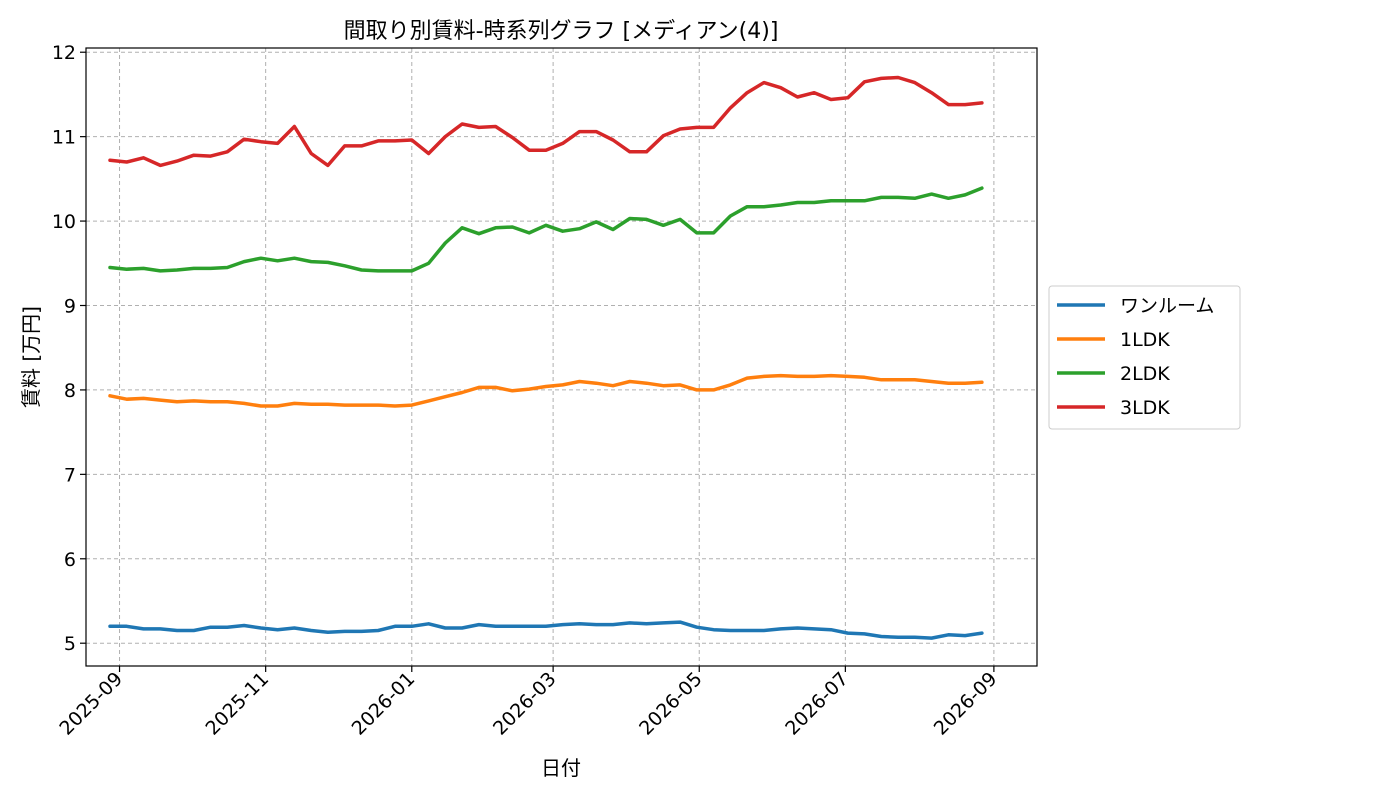 The width and height of the screenshot is (1400, 800). What do you see at coordinates (64, 222) in the screenshot?
I see `y-tick-label: 10` at bounding box center [64, 222].